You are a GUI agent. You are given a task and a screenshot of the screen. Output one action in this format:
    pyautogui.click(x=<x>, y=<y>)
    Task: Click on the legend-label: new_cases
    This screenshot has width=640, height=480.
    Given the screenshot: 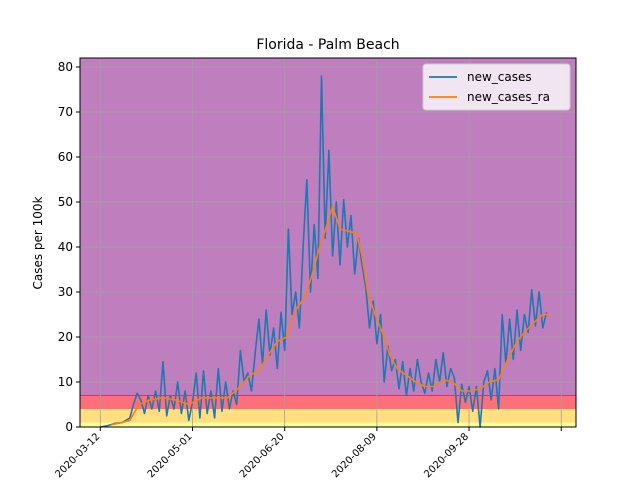 What is the action you would take?
    pyautogui.click(x=499, y=77)
    